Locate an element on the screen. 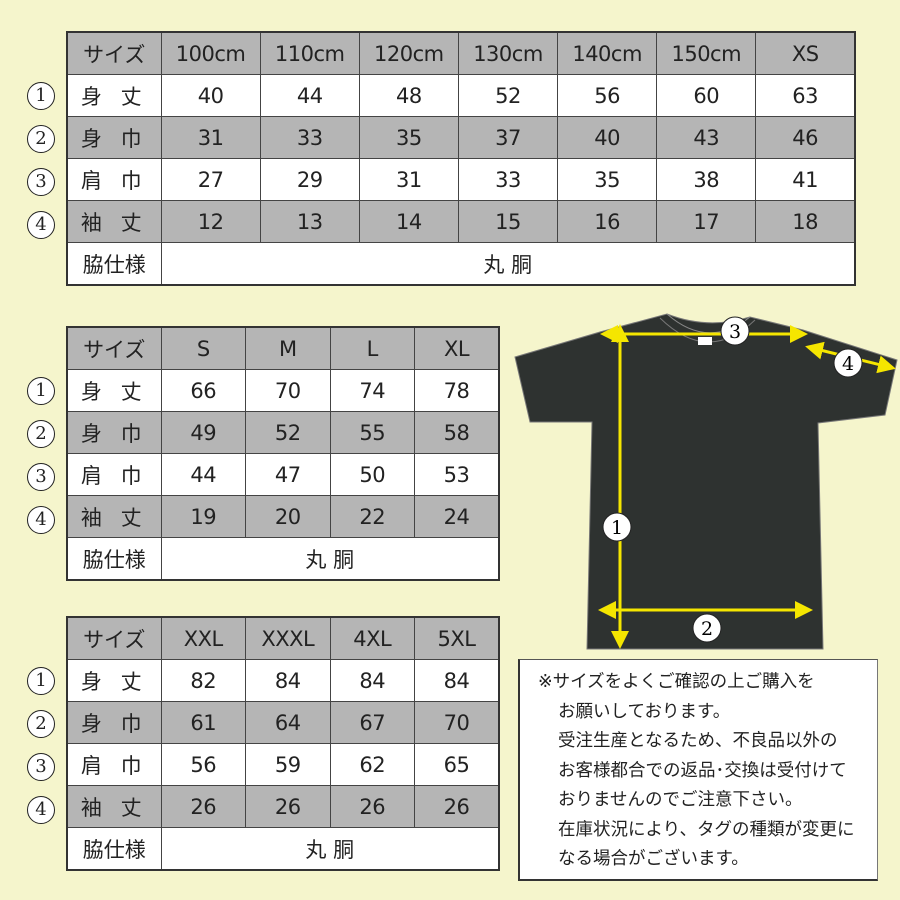 This screenshot has height=900, width=900. measurement-cell: 20 is located at coordinates (288, 516).